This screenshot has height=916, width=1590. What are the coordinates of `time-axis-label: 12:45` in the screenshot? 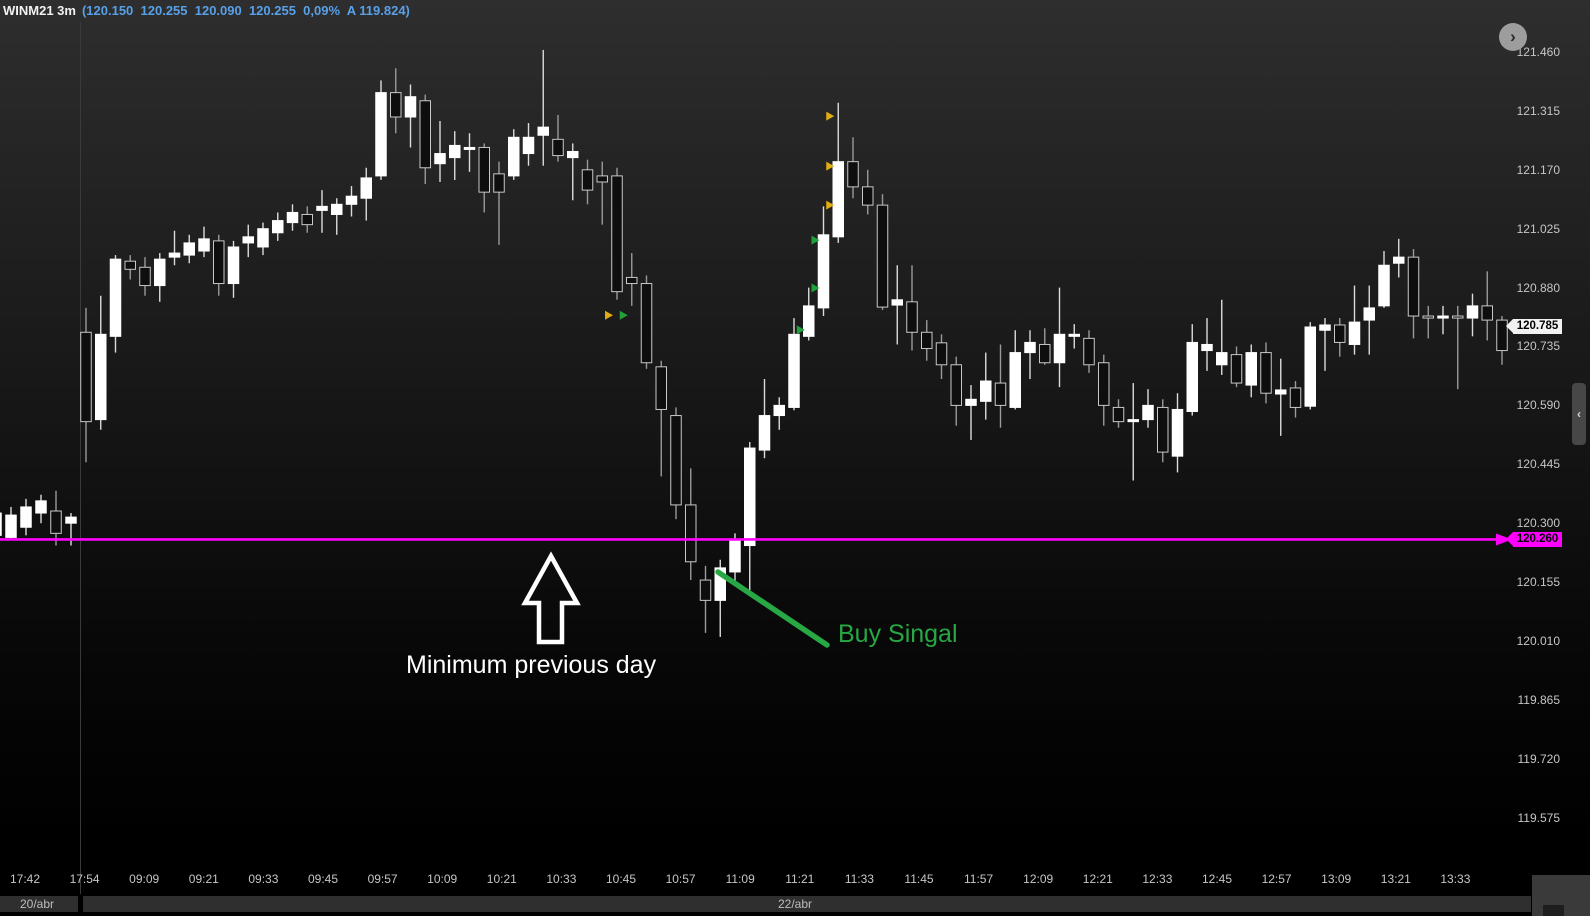 It's located at (1217, 879).